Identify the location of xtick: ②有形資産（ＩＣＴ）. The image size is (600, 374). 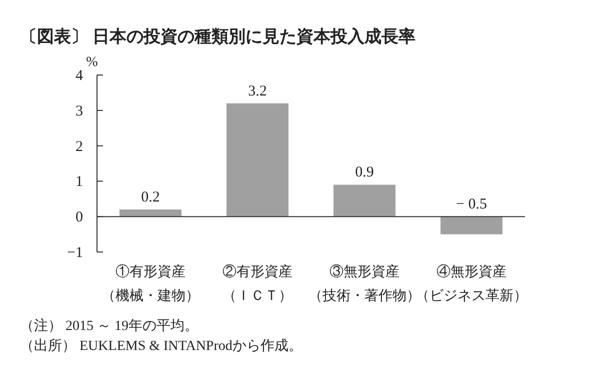
(257, 284).